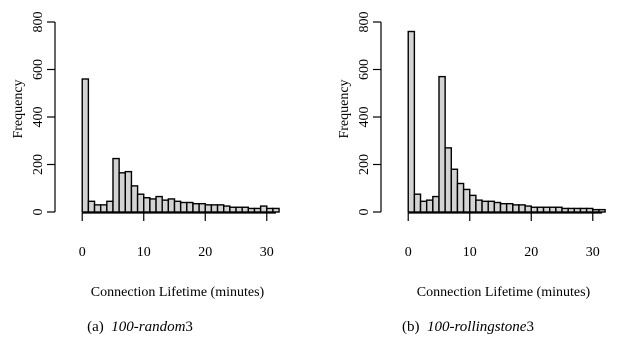 This screenshot has height=342, width=621. I want to click on caption-name: 100-random, so click(148, 327).